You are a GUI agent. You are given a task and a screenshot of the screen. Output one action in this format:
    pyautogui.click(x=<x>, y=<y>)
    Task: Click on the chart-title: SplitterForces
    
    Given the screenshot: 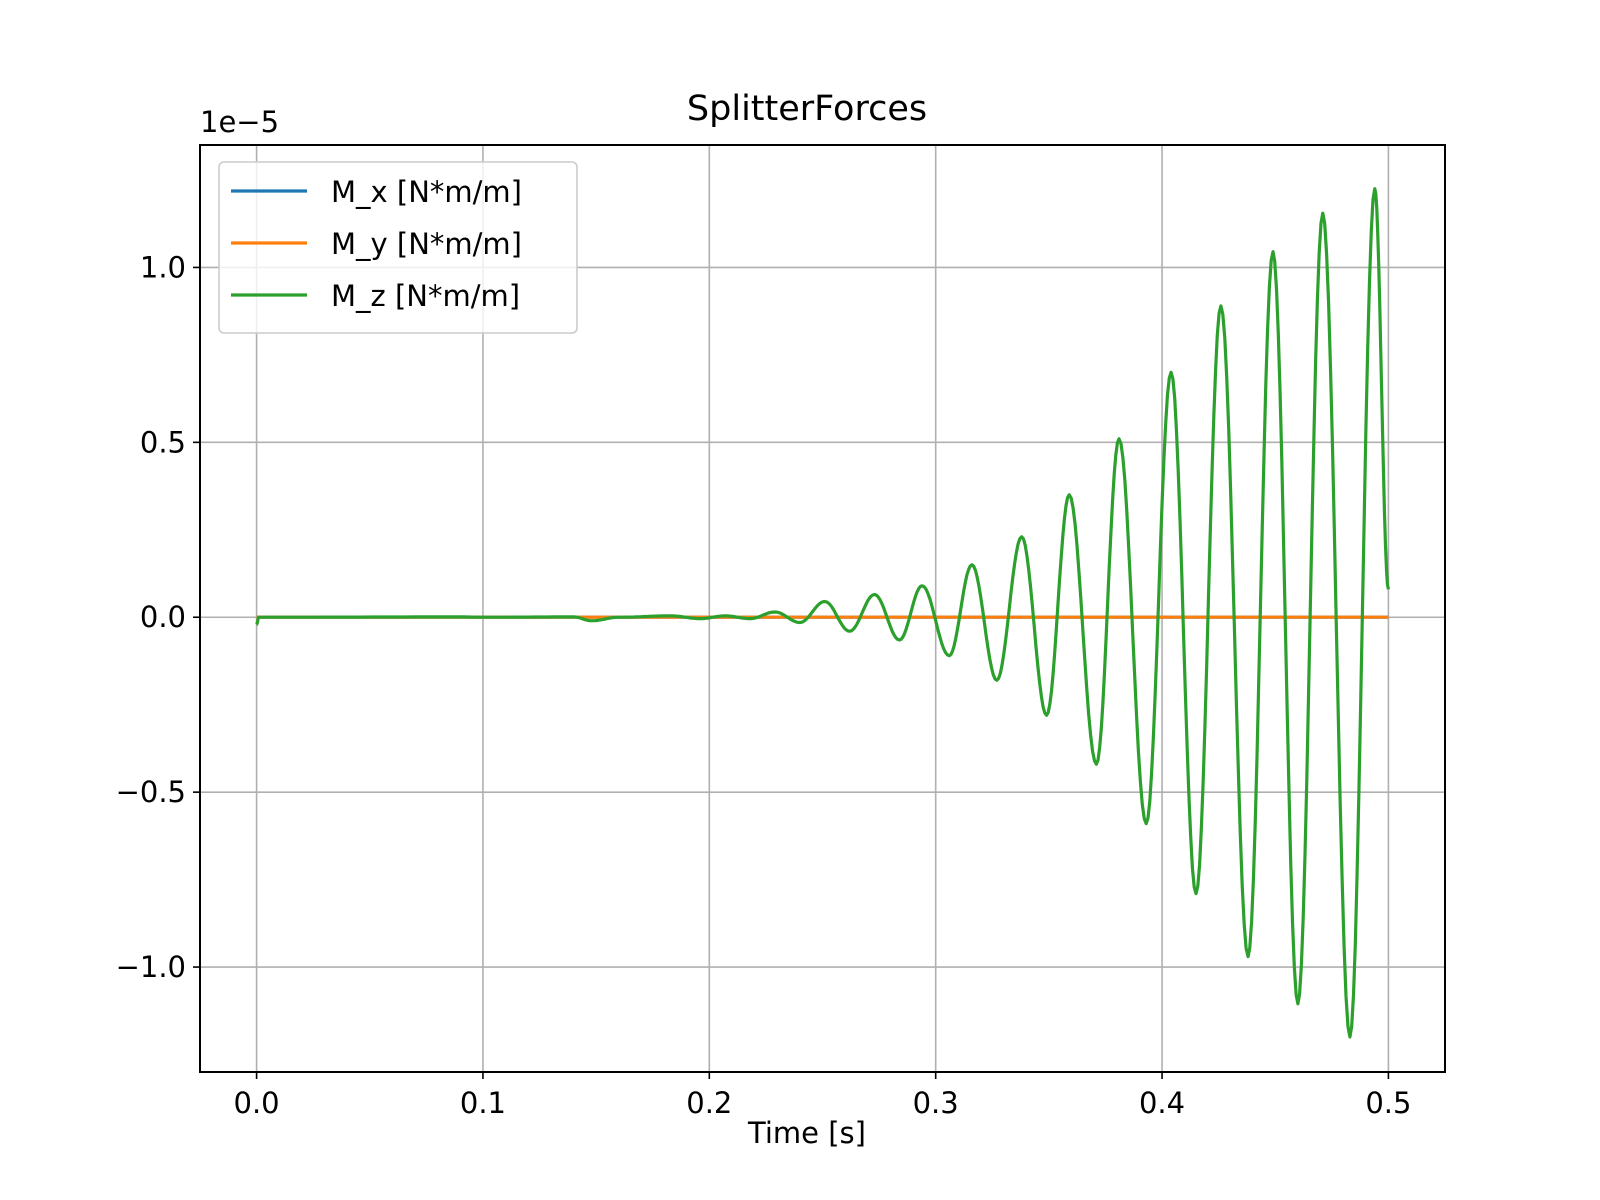 What is the action you would take?
    pyautogui.click(x=807, y=109)
    